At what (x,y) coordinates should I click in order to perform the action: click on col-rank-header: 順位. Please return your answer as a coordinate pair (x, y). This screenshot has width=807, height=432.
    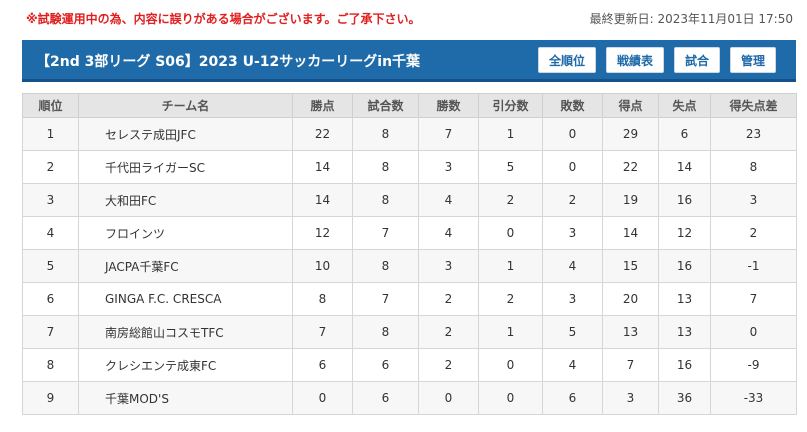
    Looking at the image, I should click on (50, 105).